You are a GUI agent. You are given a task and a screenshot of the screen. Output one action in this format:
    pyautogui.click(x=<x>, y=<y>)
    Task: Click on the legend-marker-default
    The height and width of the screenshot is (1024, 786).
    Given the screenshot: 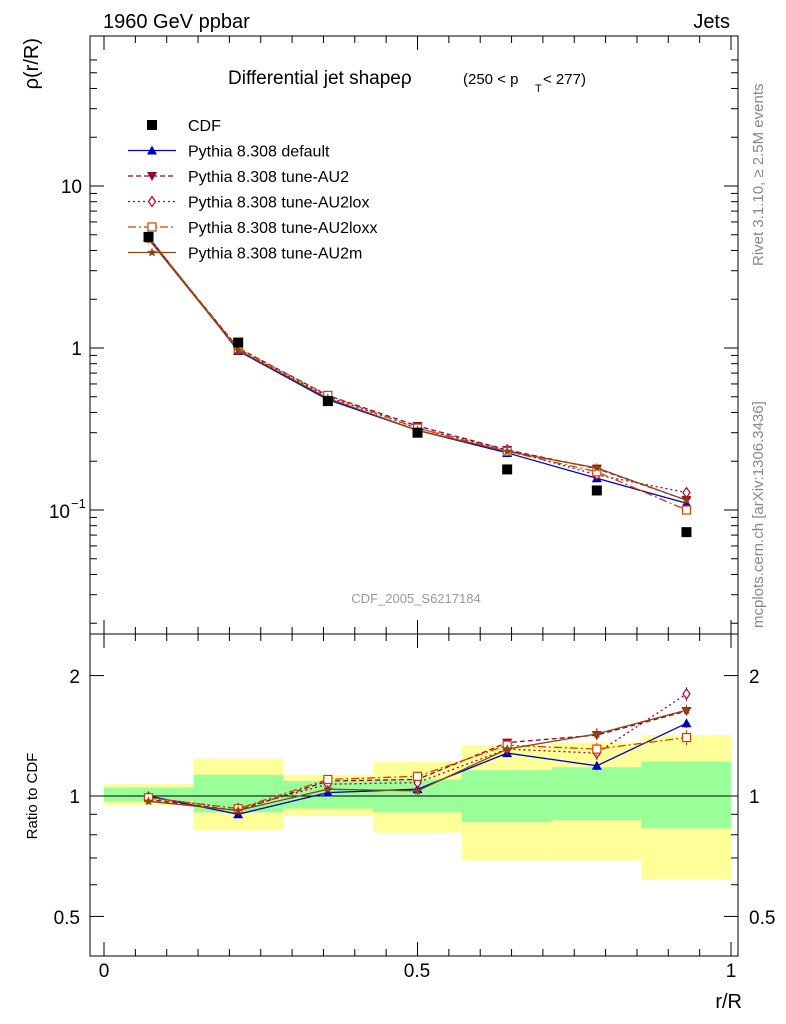 What is the action you would take?
    pyautogui.click(x=152, y=150)
    